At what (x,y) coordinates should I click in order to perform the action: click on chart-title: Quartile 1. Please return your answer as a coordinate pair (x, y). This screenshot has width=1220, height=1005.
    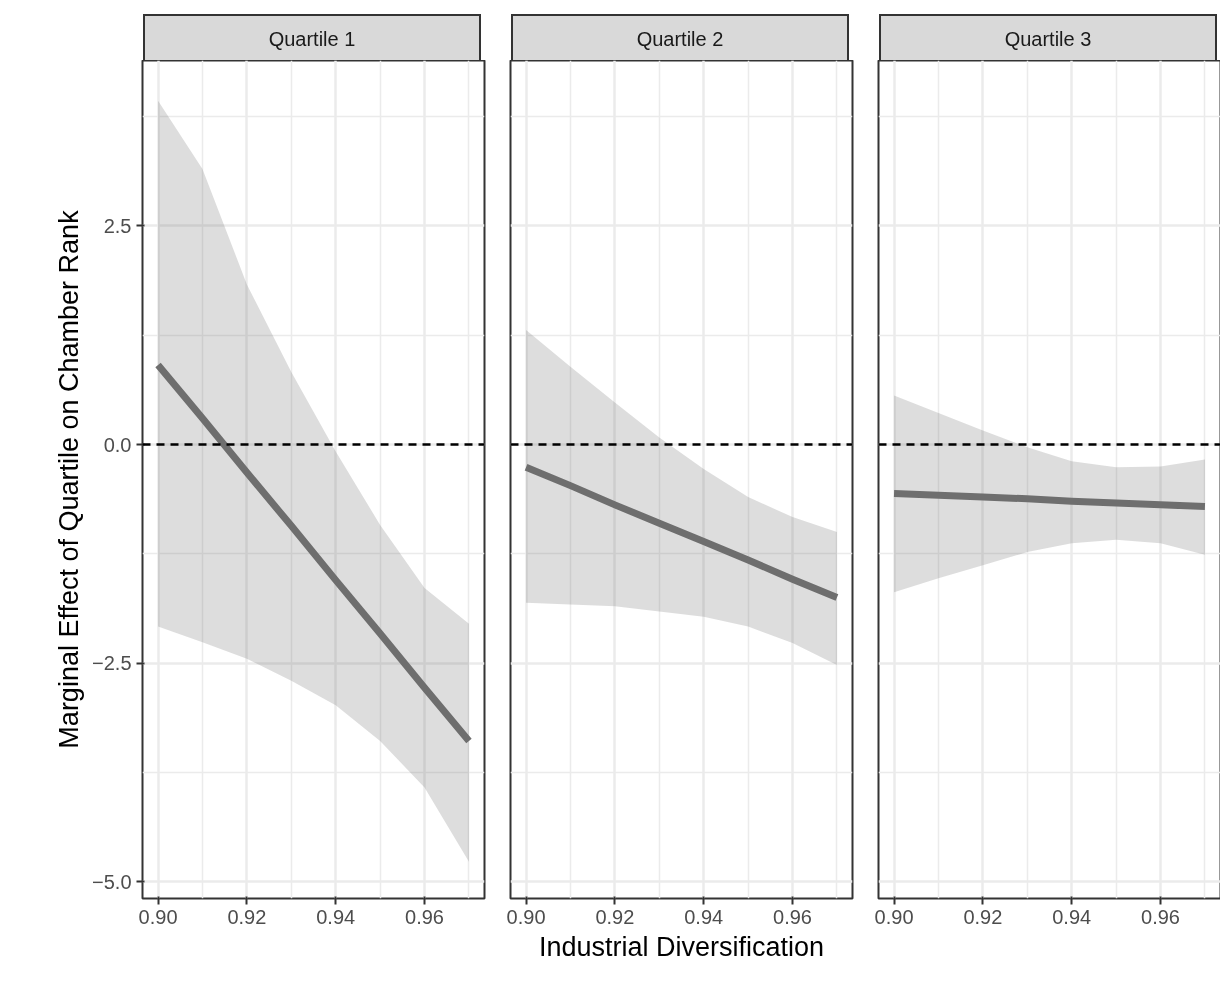
    Looking at the image, I should click on (312, 39).